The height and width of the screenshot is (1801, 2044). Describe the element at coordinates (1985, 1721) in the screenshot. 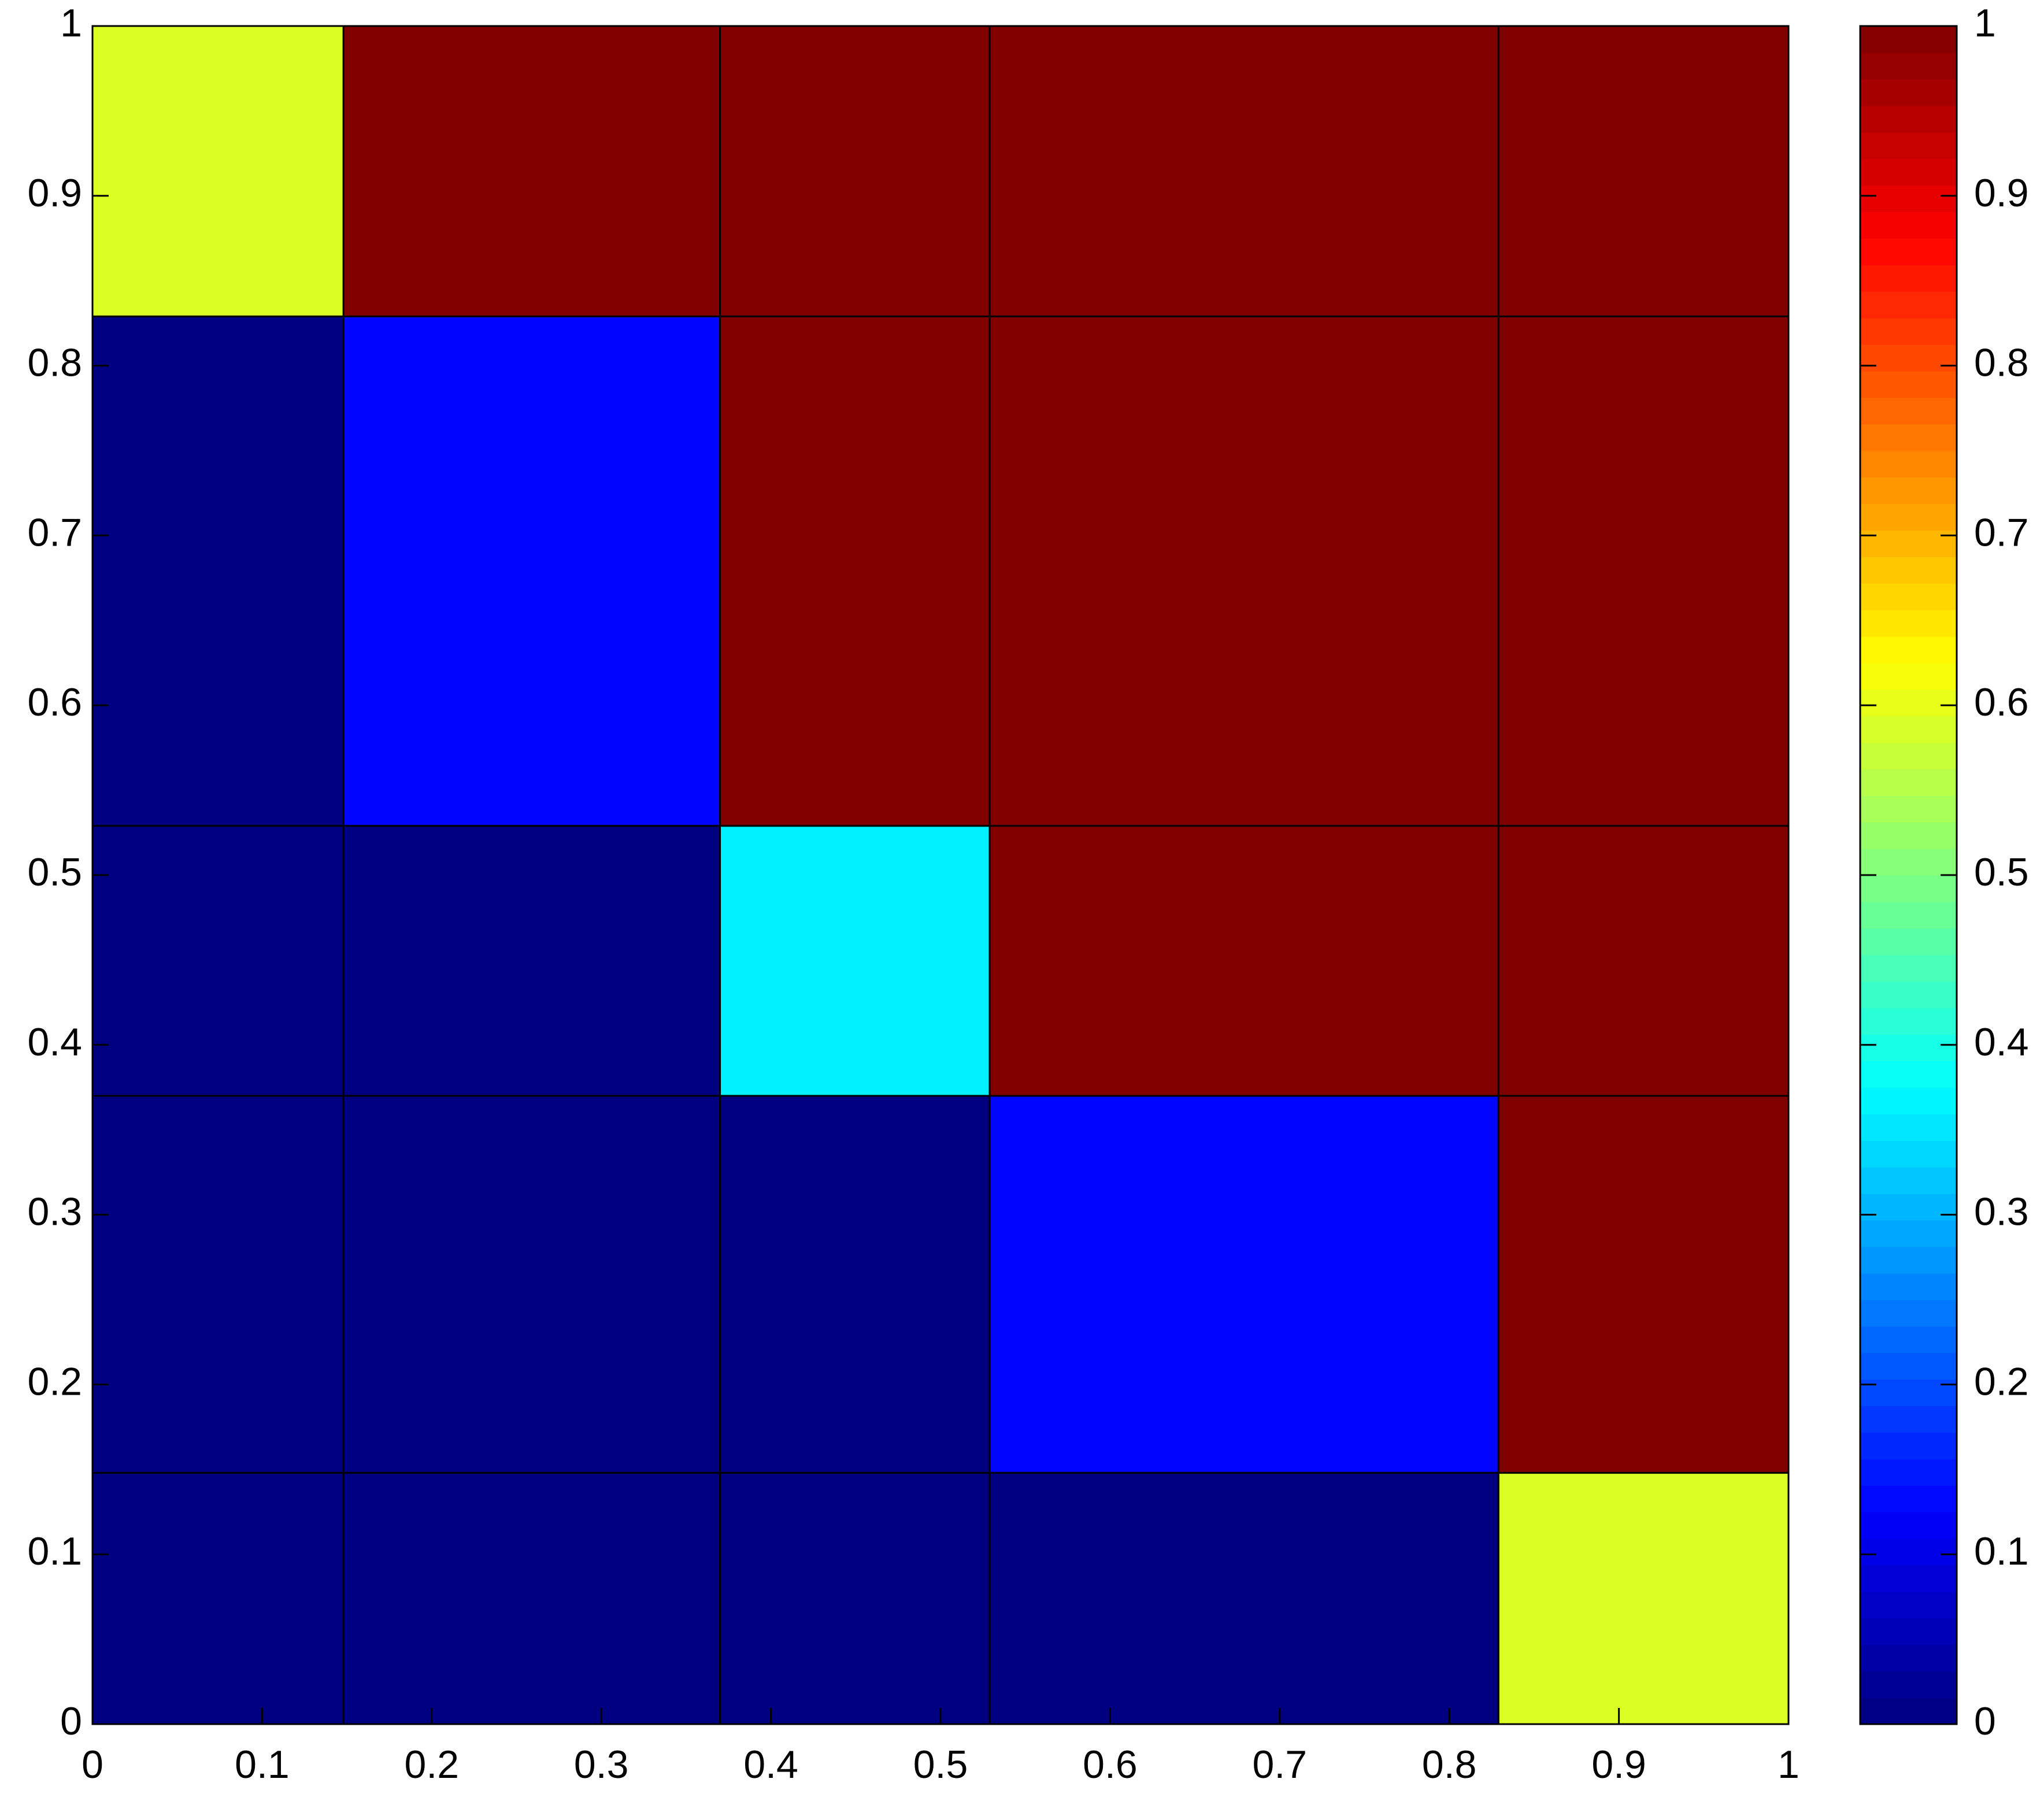

I see `colorbar-tick-label: 0` at that location.